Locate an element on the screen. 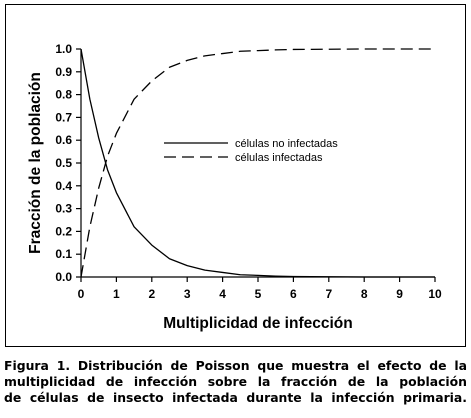 The height and width of the screenshot is (418, 471). y-tick-label: 0.3 is located at coordinates (63, 209).